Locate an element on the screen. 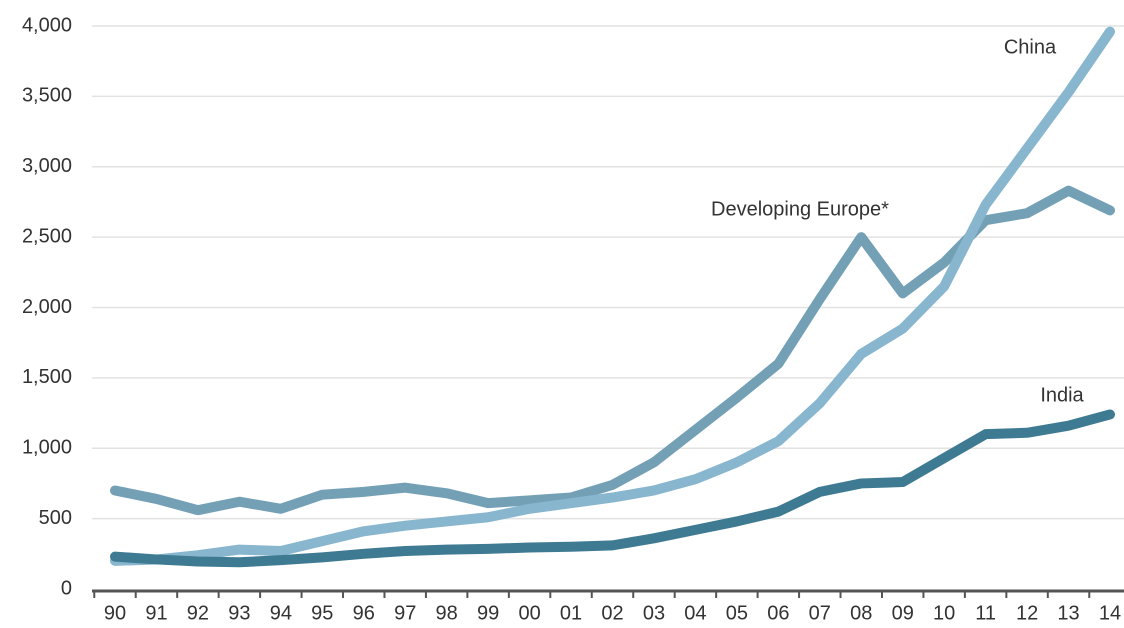 The width and height of the screenshot is (1124, 628). x-tick-label: 06 is located at coordinates (778, 613).